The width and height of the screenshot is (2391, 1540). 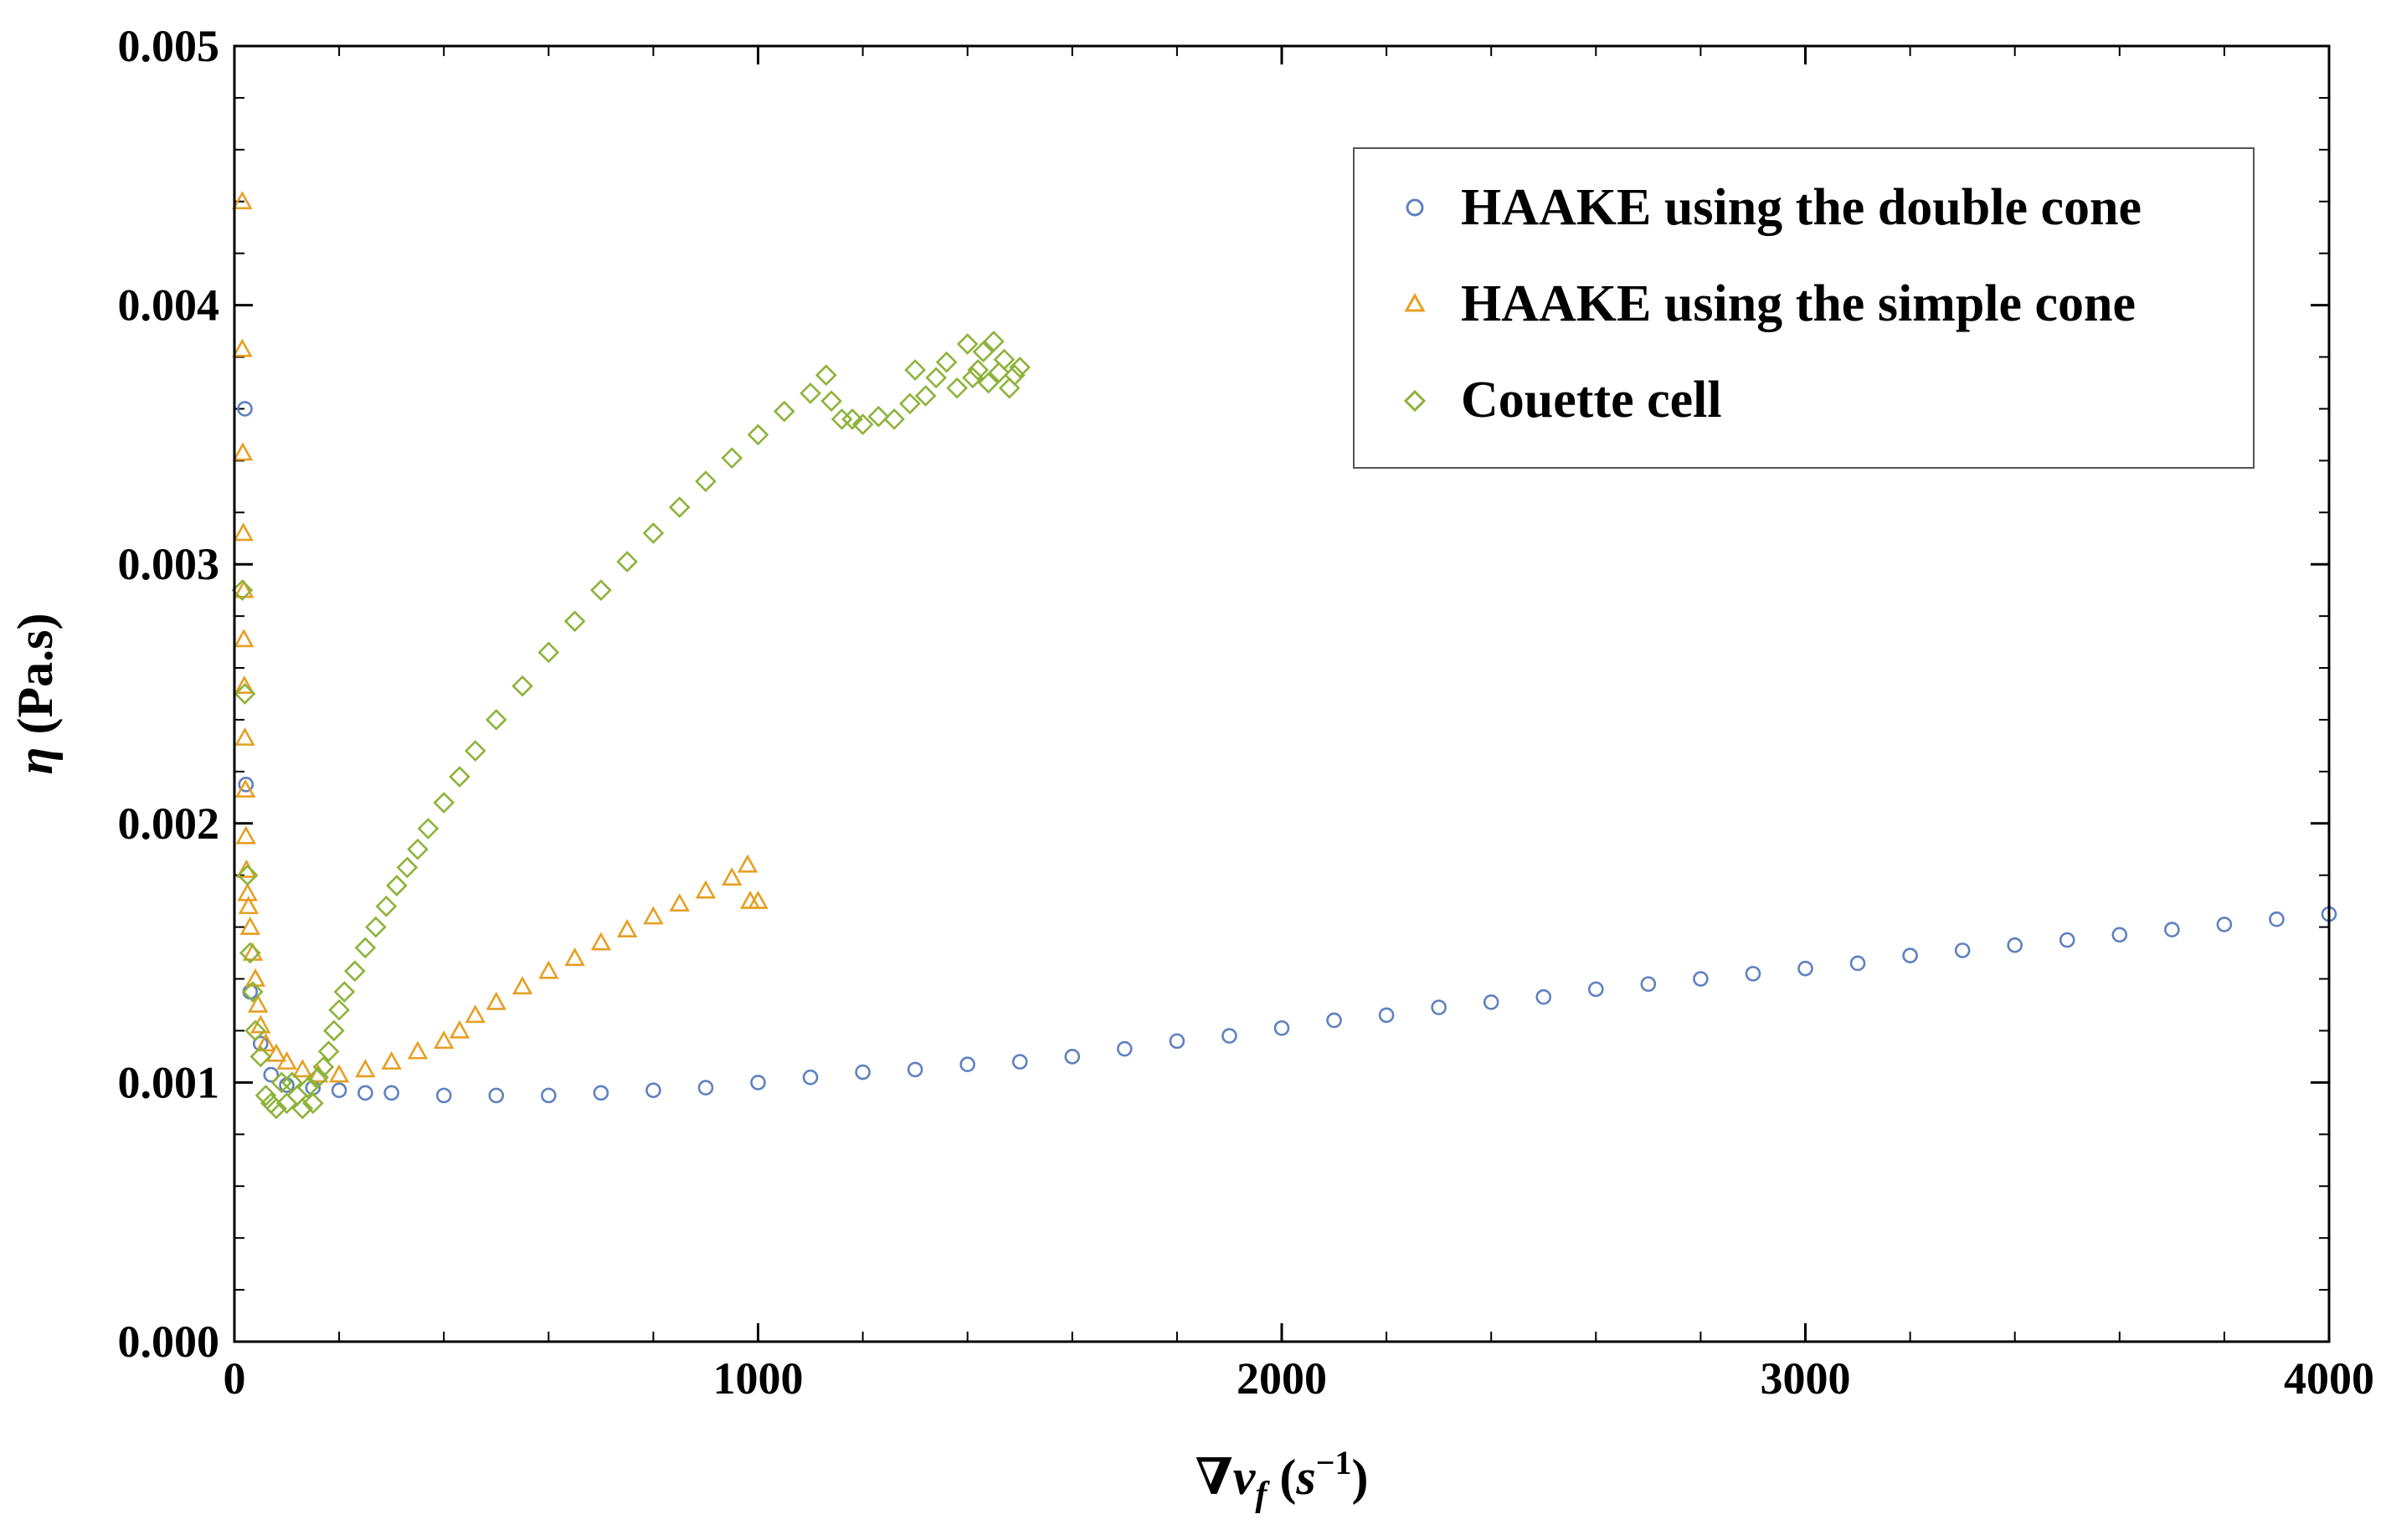 What do you see at coordinates (169, 823) in the screenshot?
I see `y-tick-label: 0.002` at bounding box center [169, 823].